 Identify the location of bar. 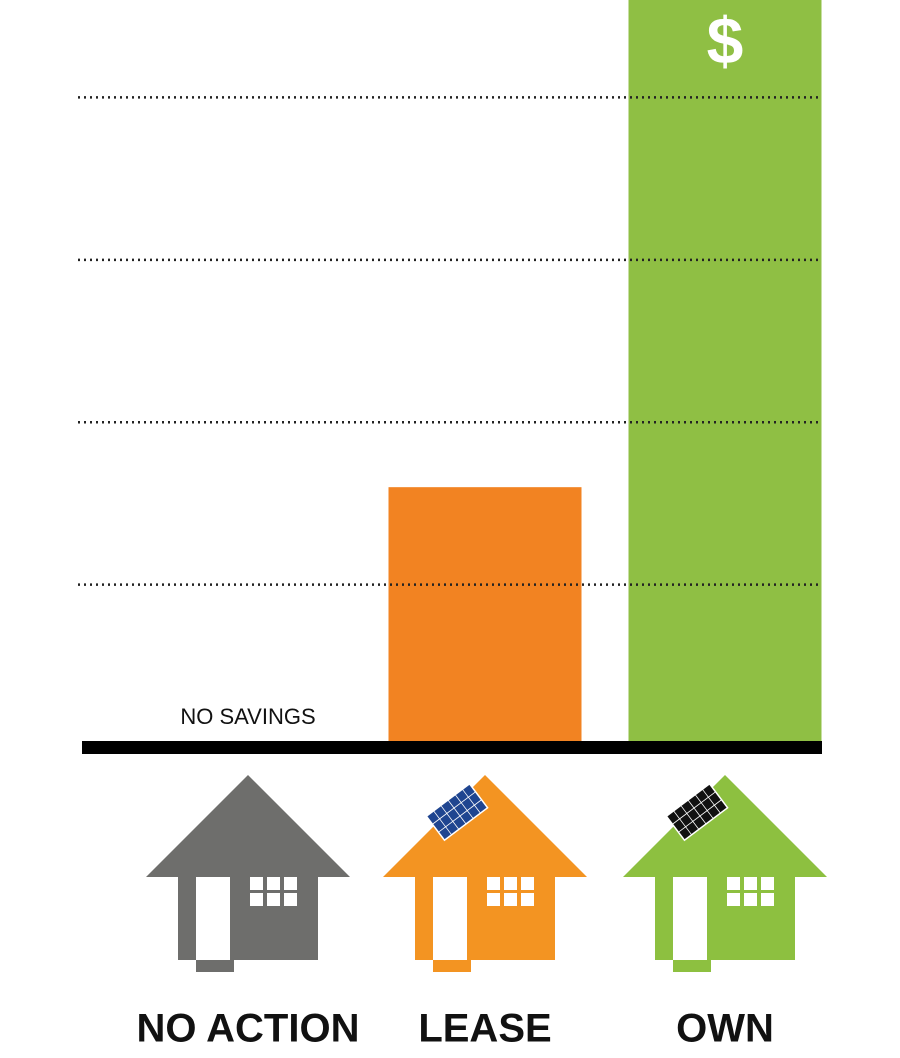
(485, 617).